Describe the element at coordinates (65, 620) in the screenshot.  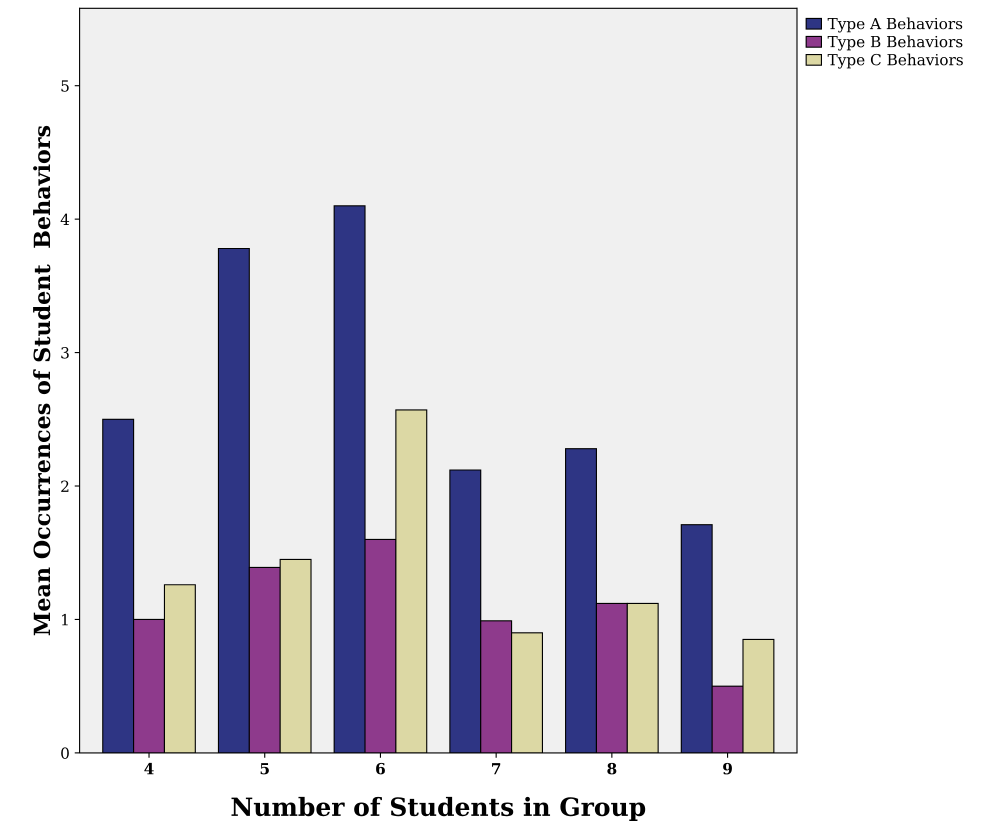
I see `y-tick-label: 1` at that location.